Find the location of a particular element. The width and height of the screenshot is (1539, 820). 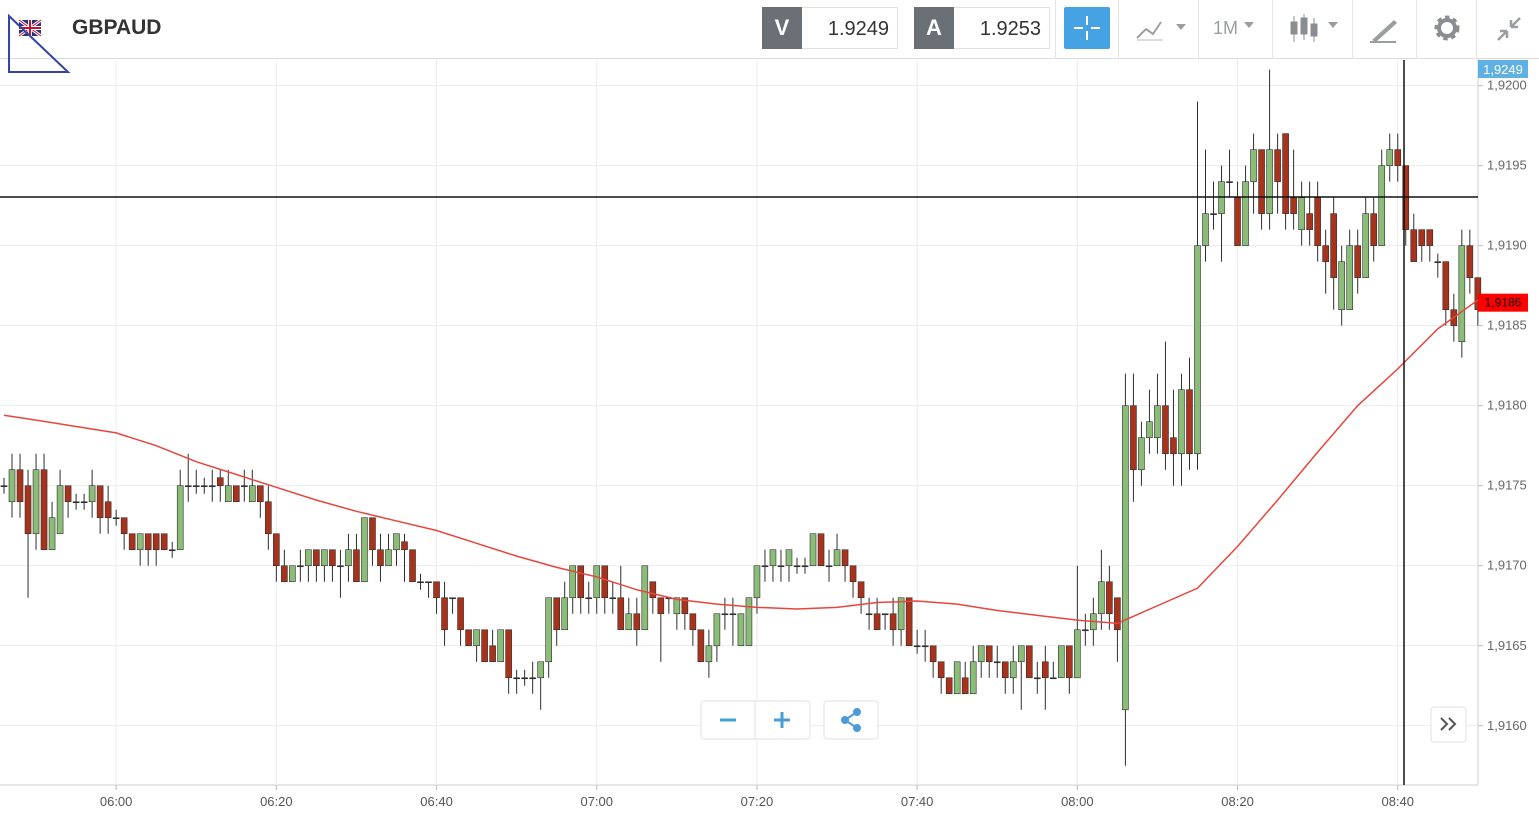

separator is located at coordinates (1476, 29).